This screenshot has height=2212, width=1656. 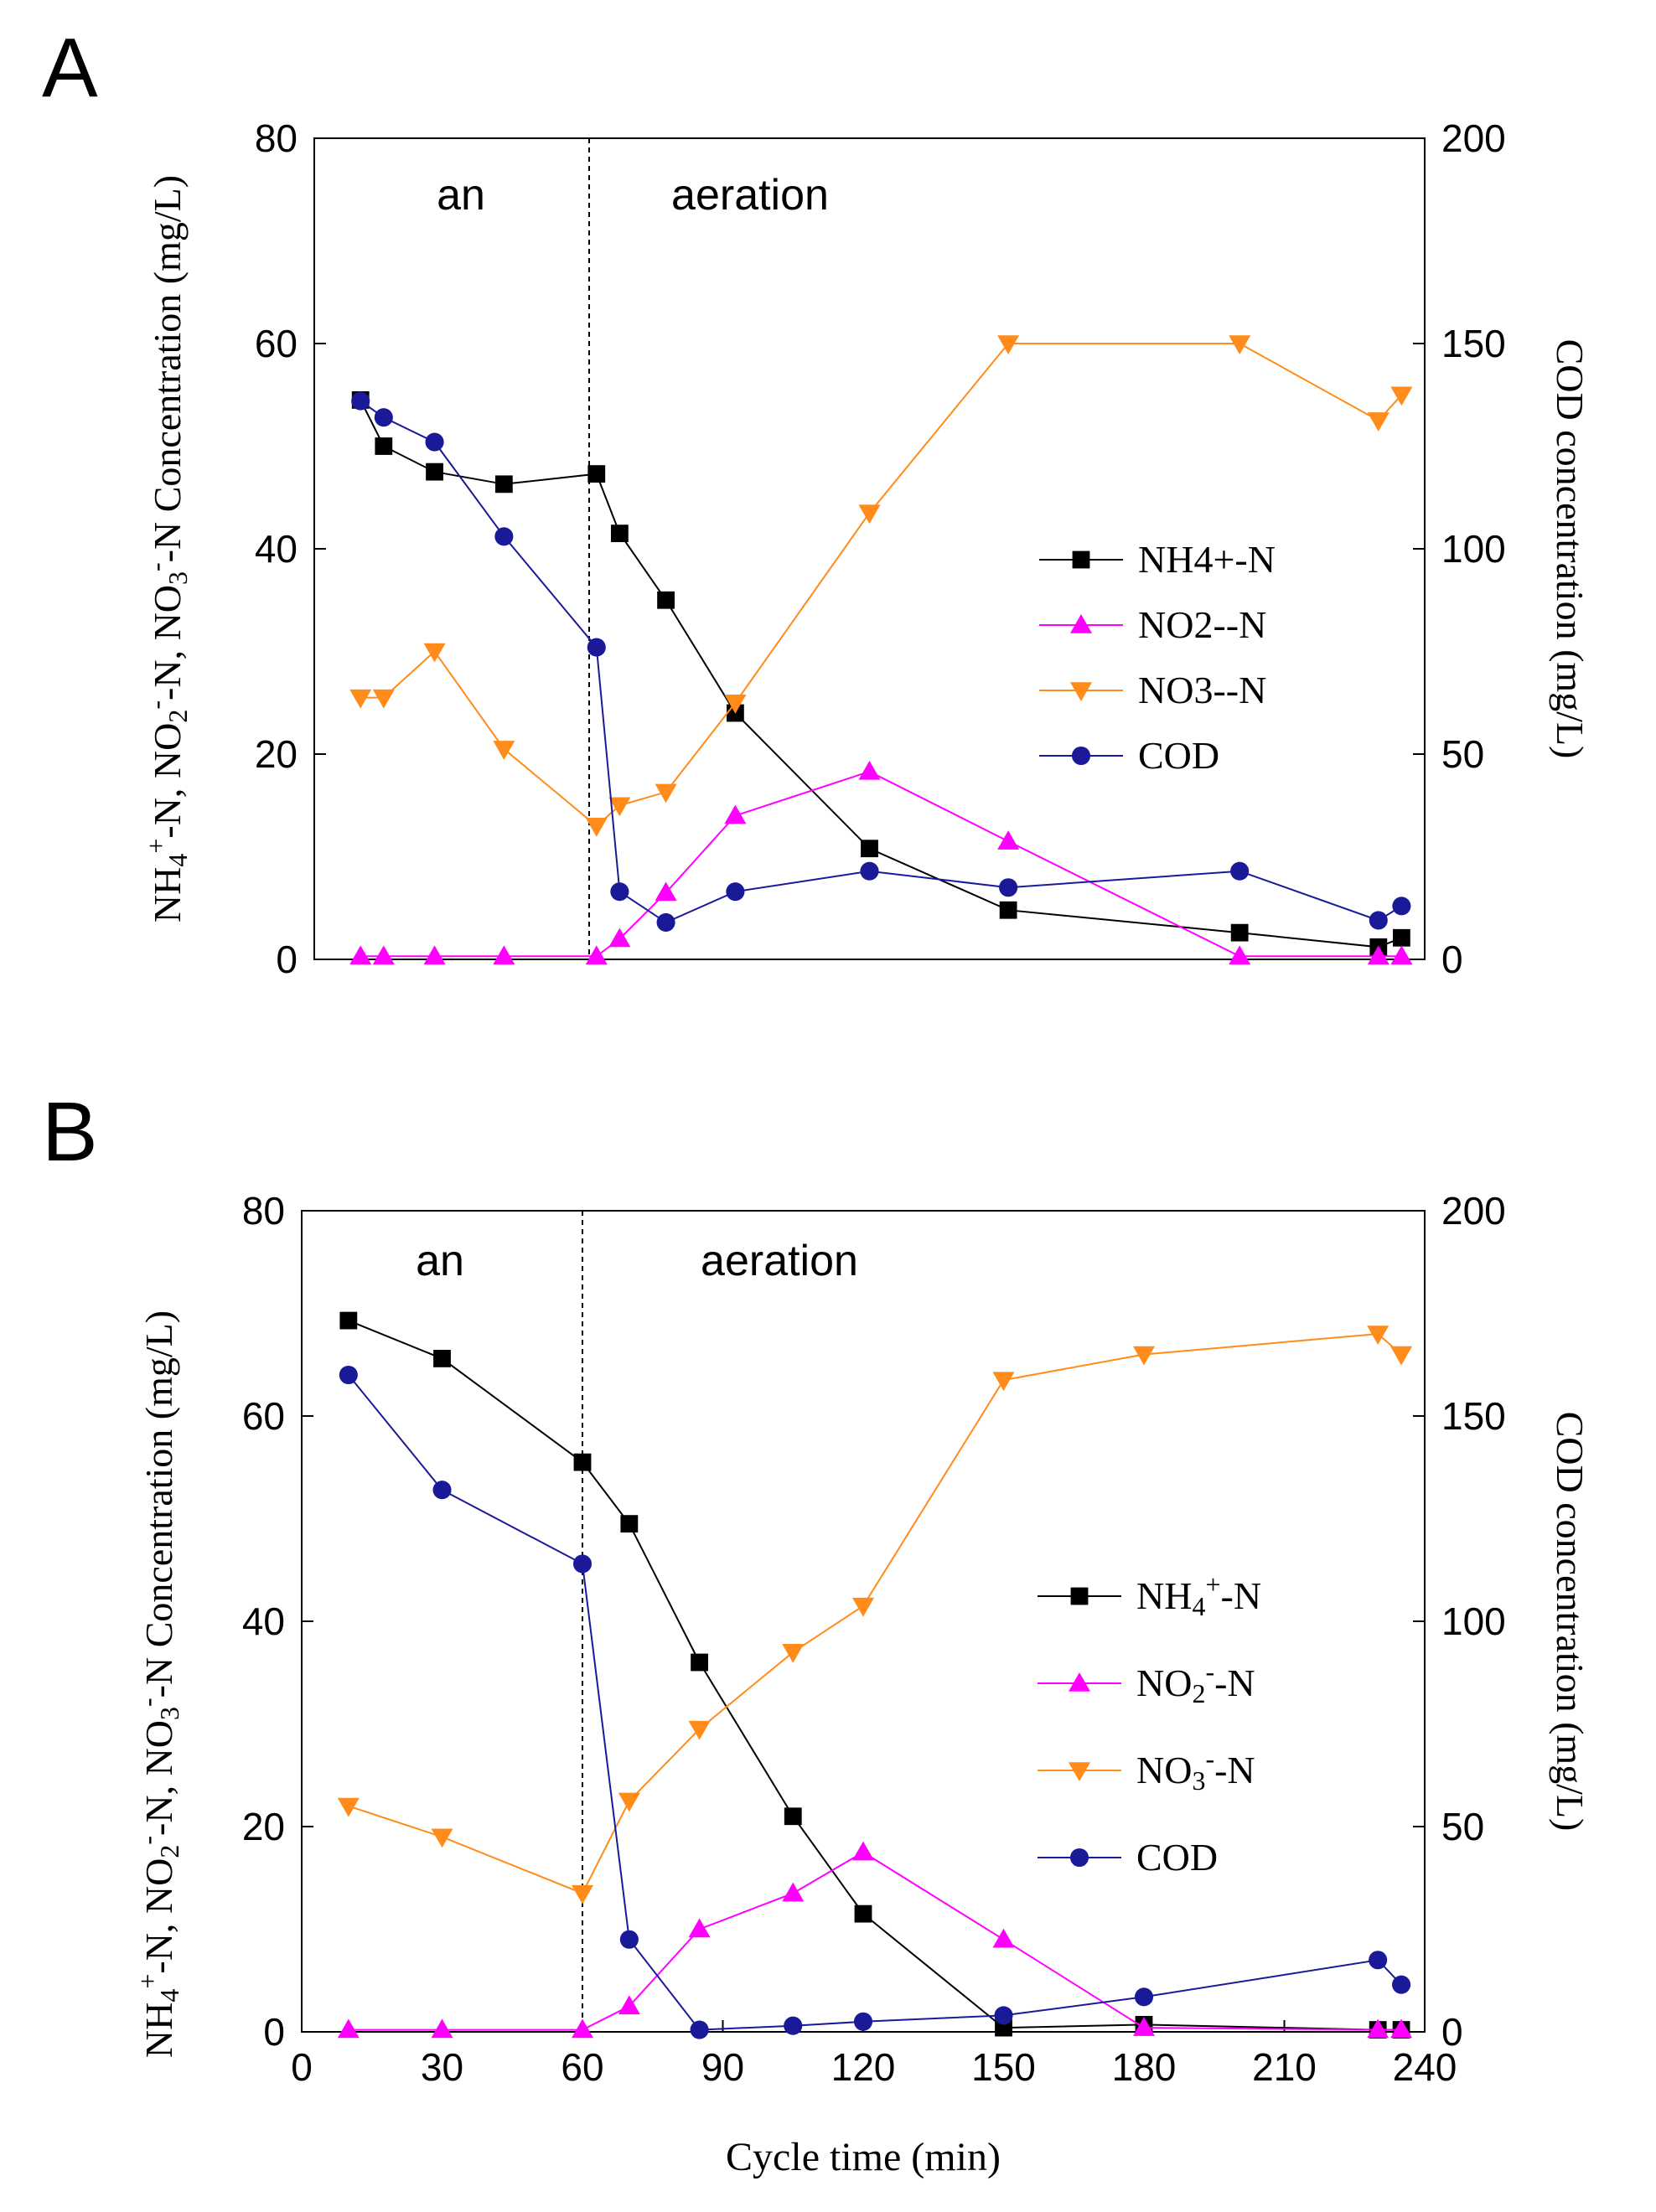 I want to click on panel-b-letter: B, so click(x=70, y=1132).